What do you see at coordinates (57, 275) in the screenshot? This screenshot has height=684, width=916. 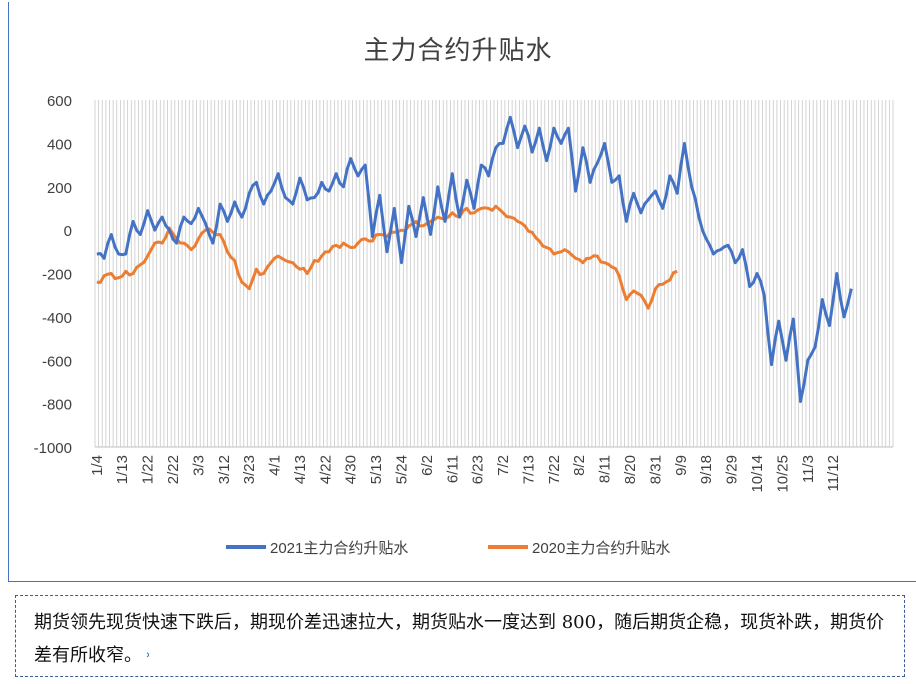 I see `y-tick-label: -200` at bounding box center [57, 275].